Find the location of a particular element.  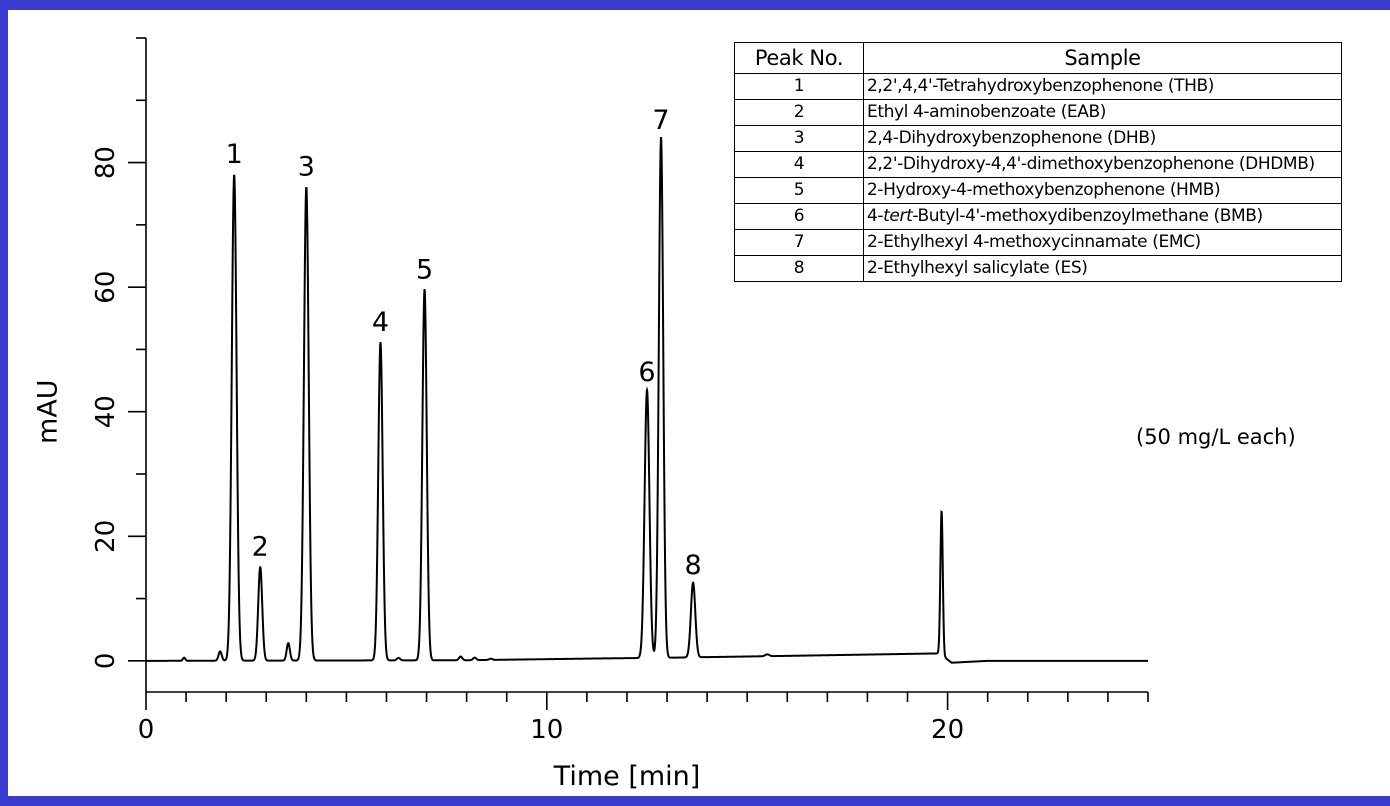

legend-peak-no: 4 is located at coordinates (799, 164).